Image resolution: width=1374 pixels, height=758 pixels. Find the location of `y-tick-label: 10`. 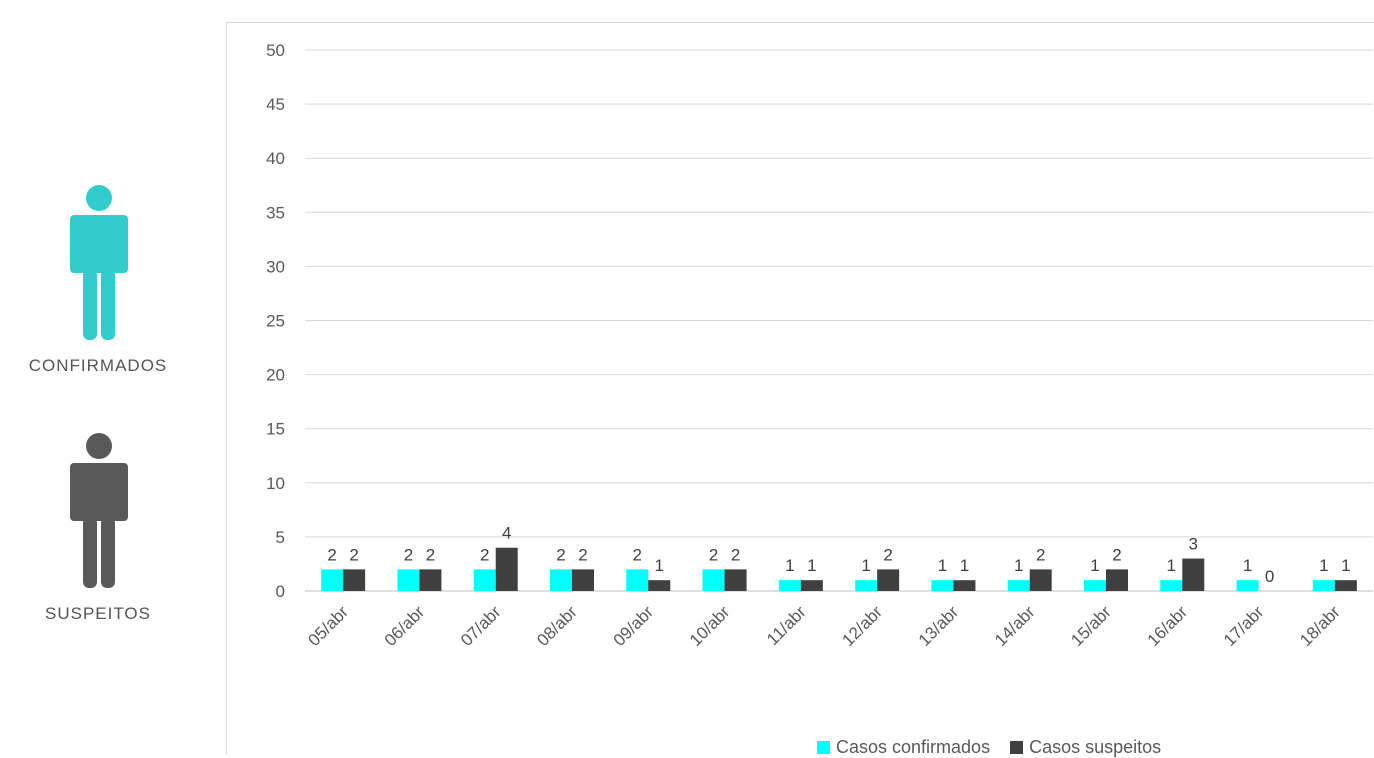

y-tick-label: 10 is located at coordinates (275, 483).